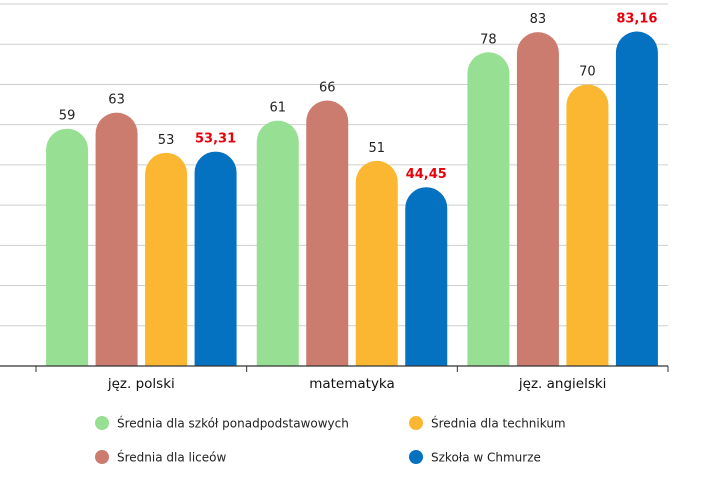 This screenshot has height=486, width=712. I want to click on data-label: 66, so click(327, 88).